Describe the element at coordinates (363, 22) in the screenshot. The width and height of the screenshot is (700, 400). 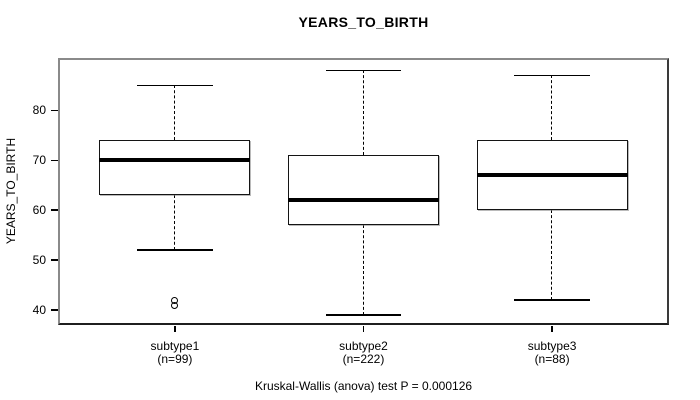
I see `chart-title: YEARS_TO_BIRTH` at that location.